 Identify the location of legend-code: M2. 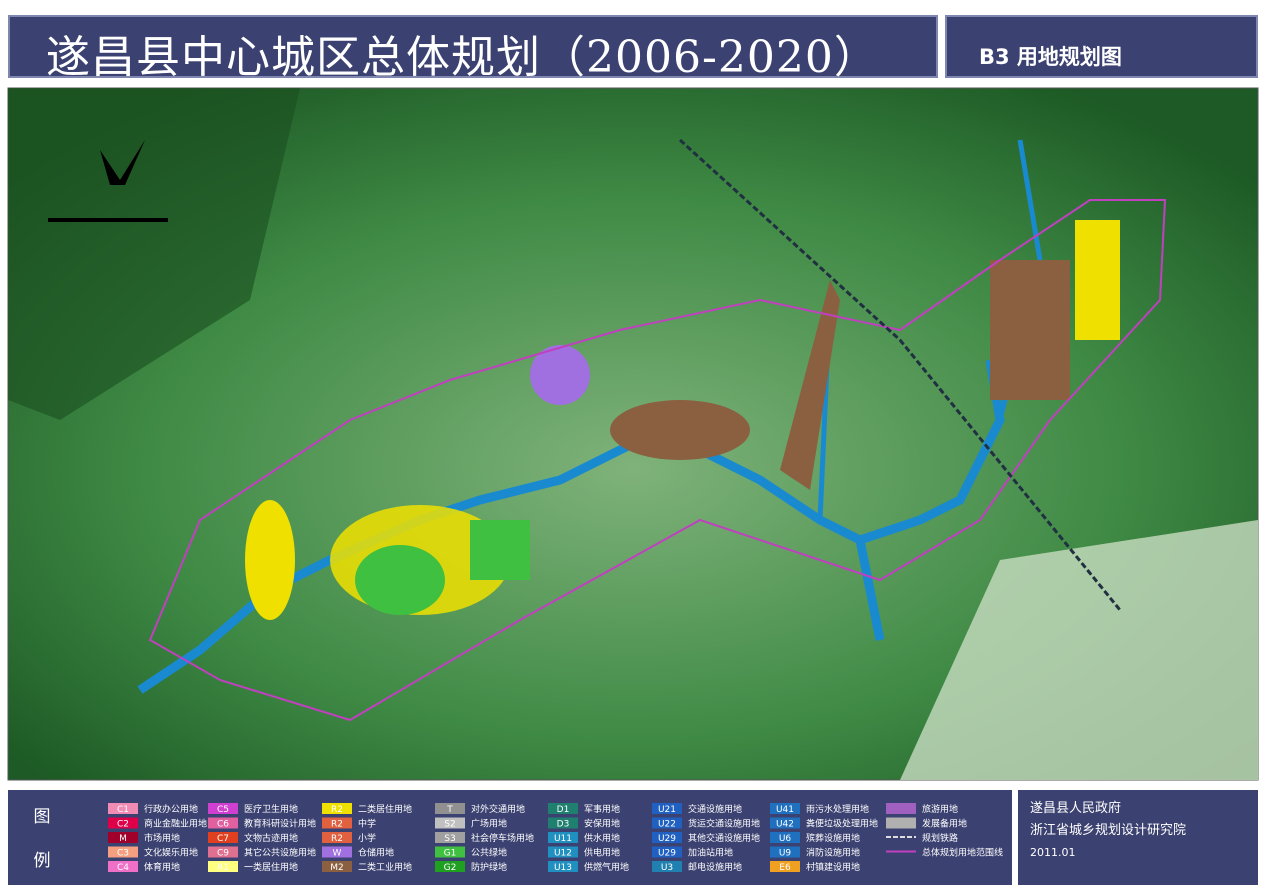
(337, 868).